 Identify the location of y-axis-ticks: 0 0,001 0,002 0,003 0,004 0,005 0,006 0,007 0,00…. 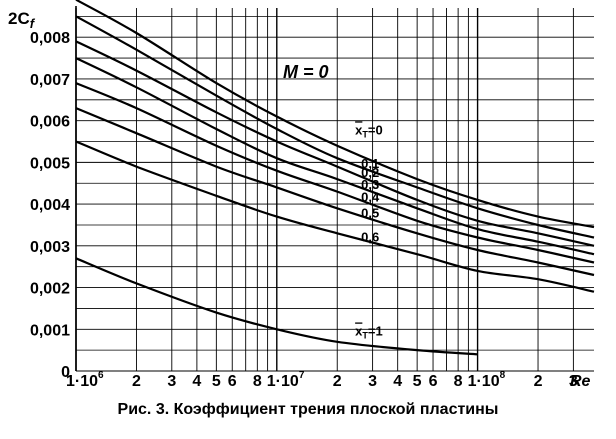
(50, 205).